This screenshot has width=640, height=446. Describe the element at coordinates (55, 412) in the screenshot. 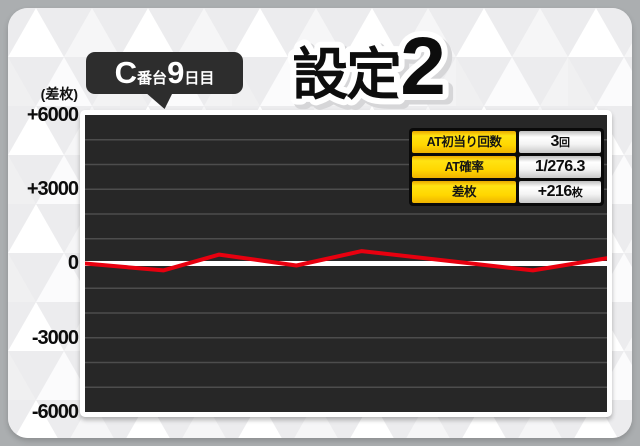

I see `y-tick-minus6000: -6000` at that location.